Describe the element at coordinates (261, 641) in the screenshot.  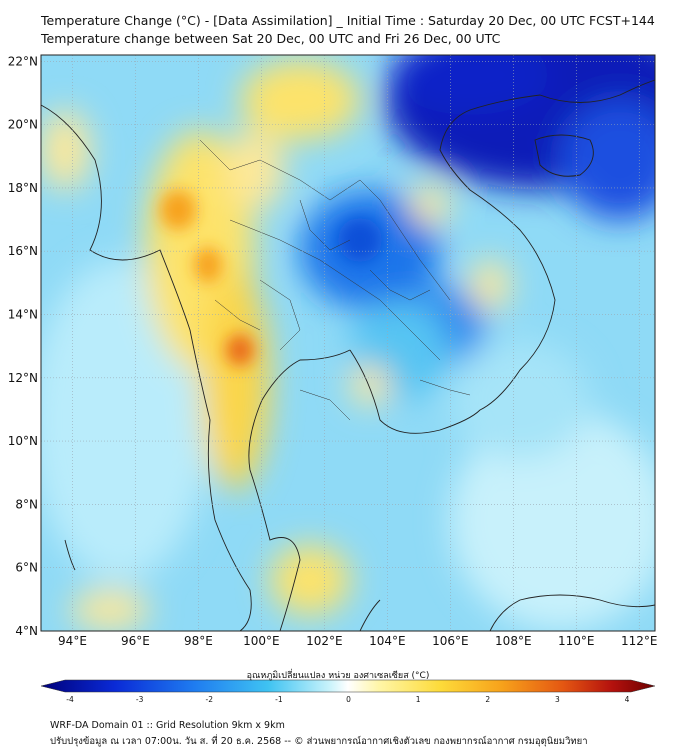
I see `lon-tick-label: 100°E` at that location.